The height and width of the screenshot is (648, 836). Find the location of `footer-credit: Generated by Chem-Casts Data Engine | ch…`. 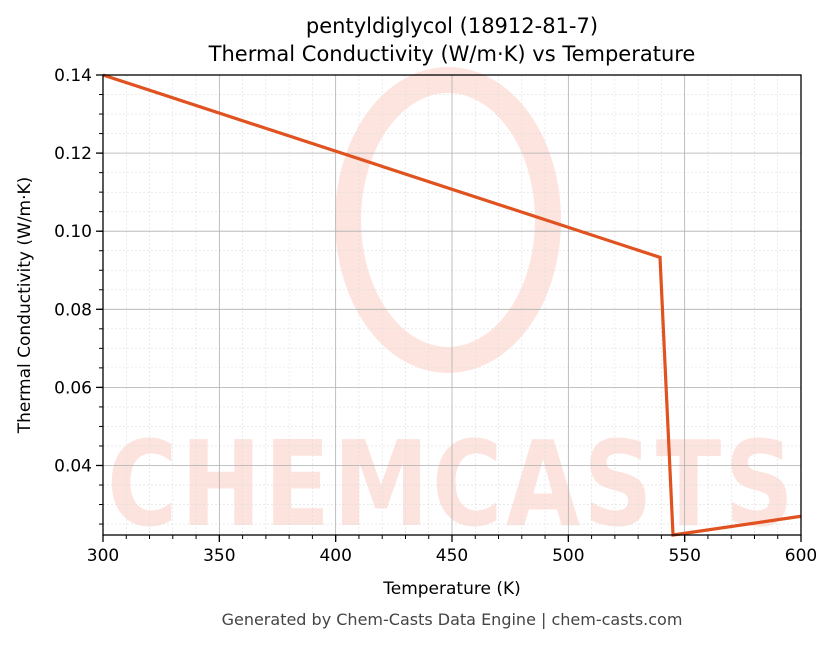

footer-credit: Generated by Chem-Casts Data Engine | ch… is located at coordinates (452, 619).